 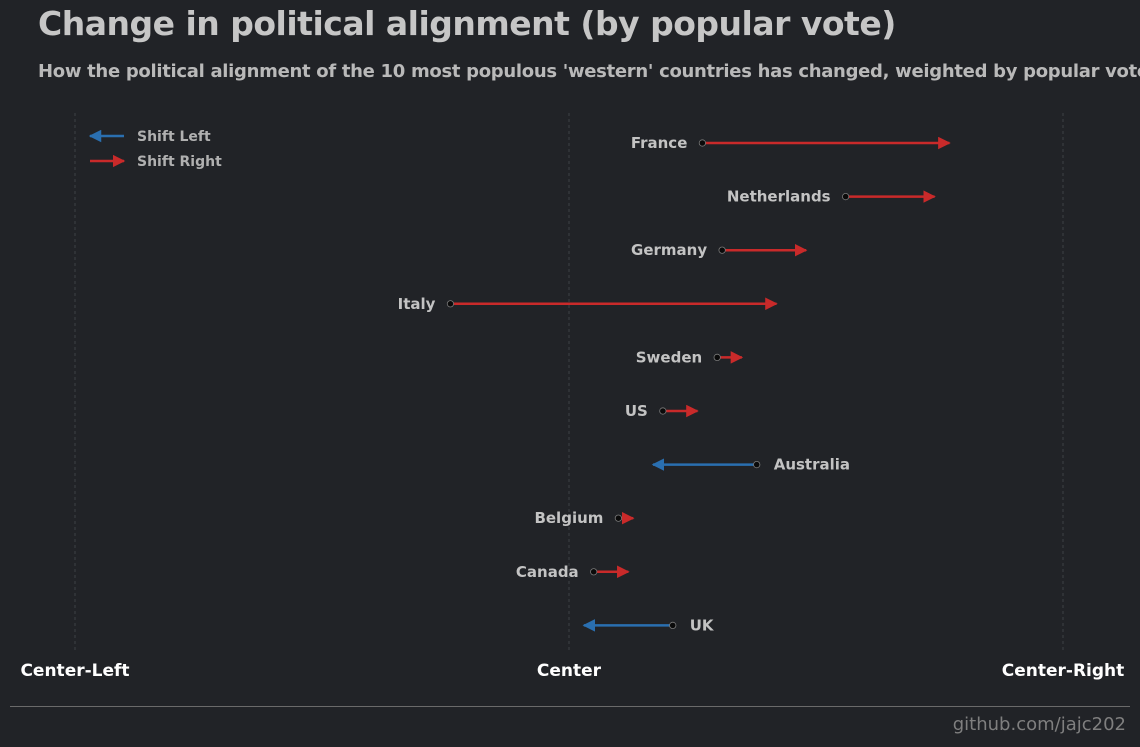 What do you see at coordinates (669, 357) in the screenshot?
I see `country-label: Sweden` at bounding box center [669, 357].